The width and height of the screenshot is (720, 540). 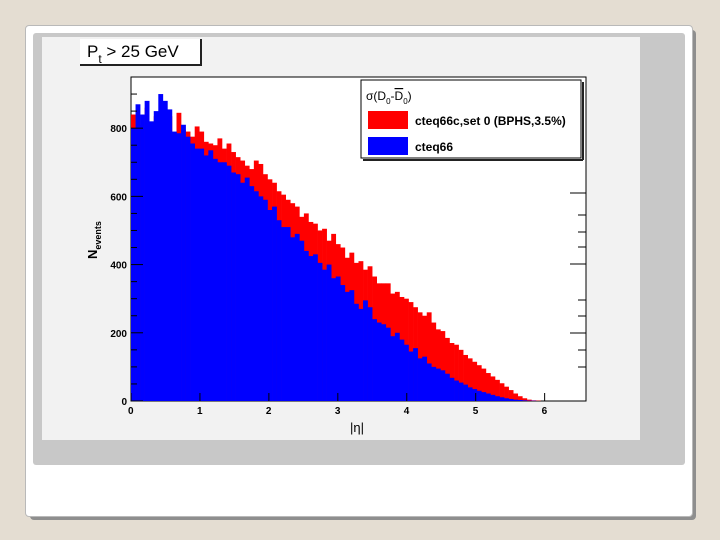 What do you see at coordinates (545, 411) in the screenshot?
I see `x-tick-label: 6` at bounding box center [545, 411].